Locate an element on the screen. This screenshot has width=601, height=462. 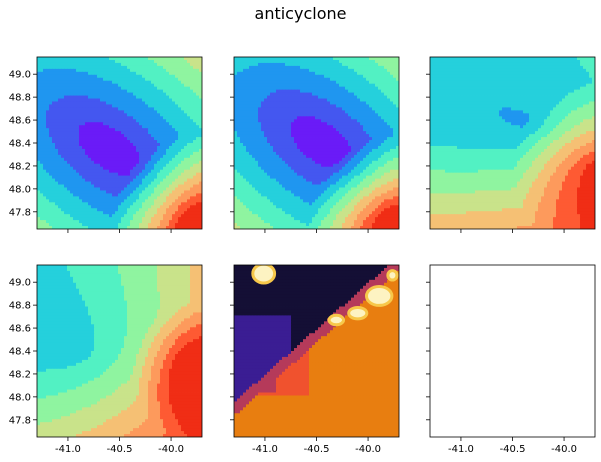
figure-title: anticyclone is located at coordinates (300, 13).